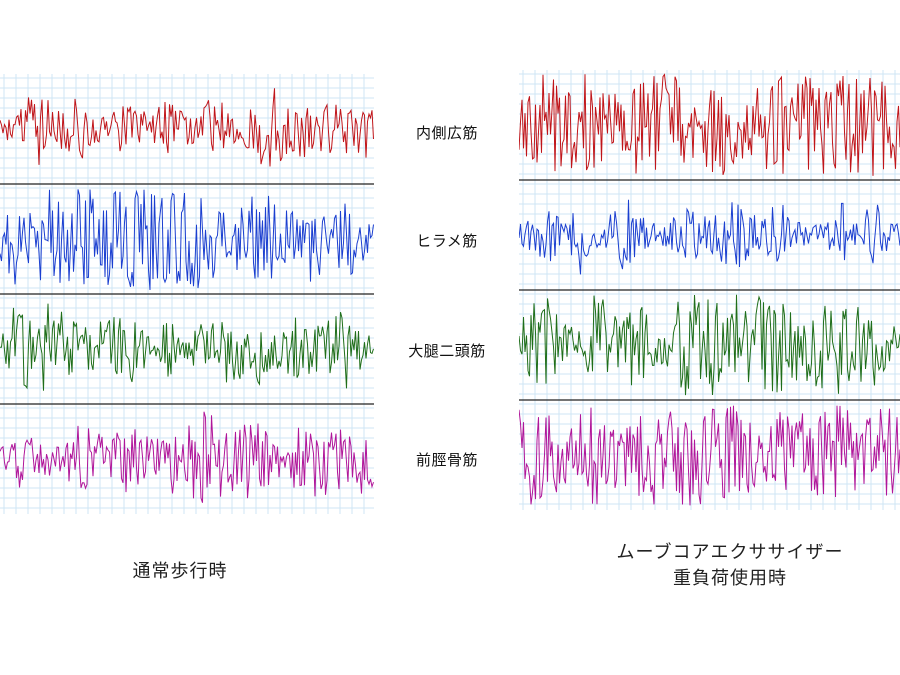  What do you see at coordinates (730, 566) in the screenshot?
I see `caption-heavy-load: ムーブコアエクササイザー 重負荷使用時` at bounding box center [730, 566].